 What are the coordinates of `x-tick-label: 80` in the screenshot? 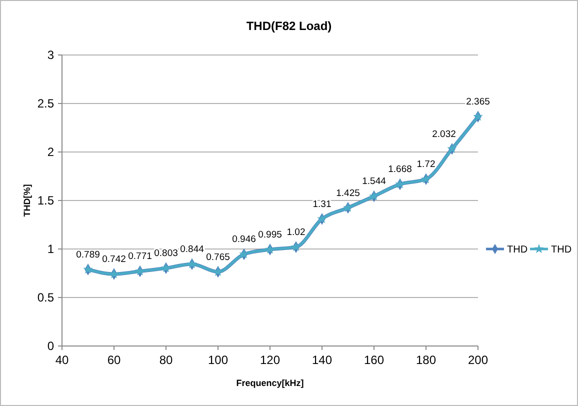 It's located at (166, 360).